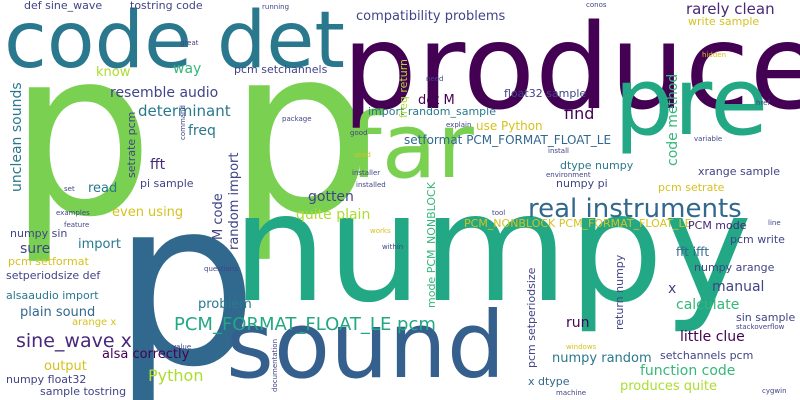  I want to click on word-quite-plain: quite plain, so click(333, 215).